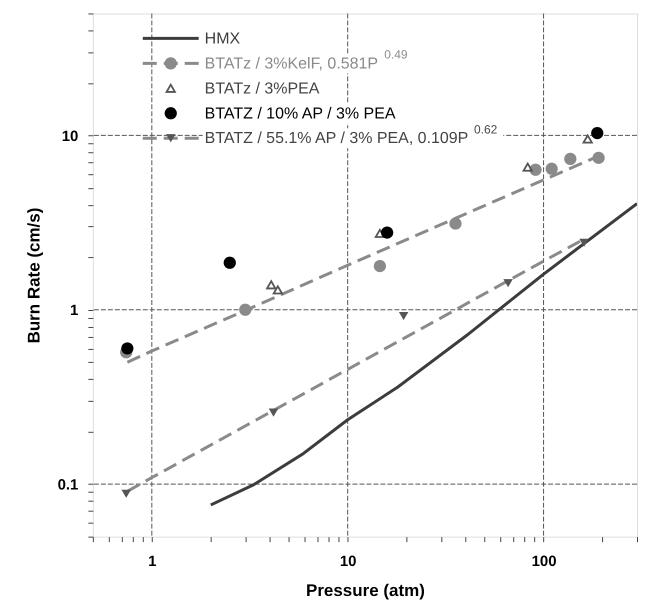 This screenshot has width=645, height=606. I want to click on x-axis-title: Pressure (atm), so click(365, 590).